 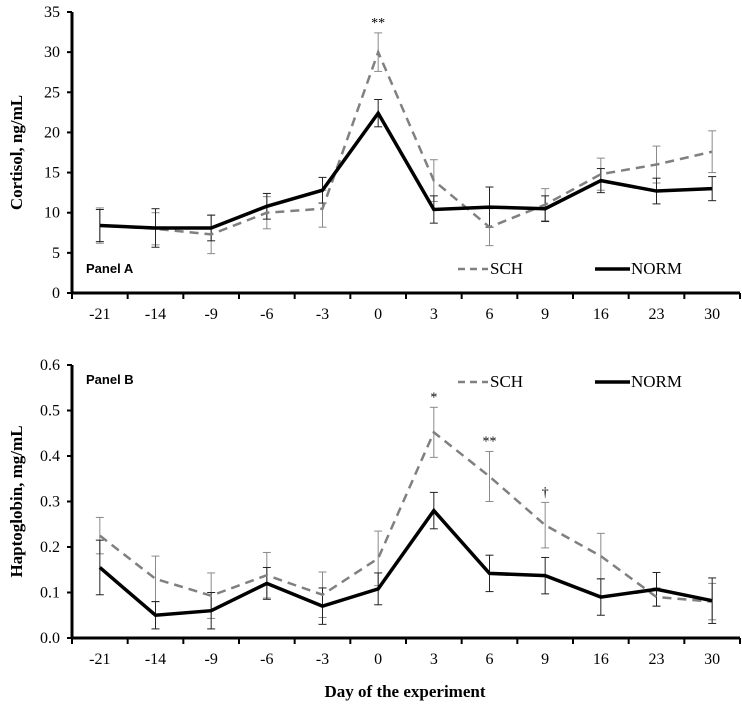 What do you see at coordinates (110, 268) in the screenshot?
I see `panel-label: Panel A` at bounding box center [110, 268].